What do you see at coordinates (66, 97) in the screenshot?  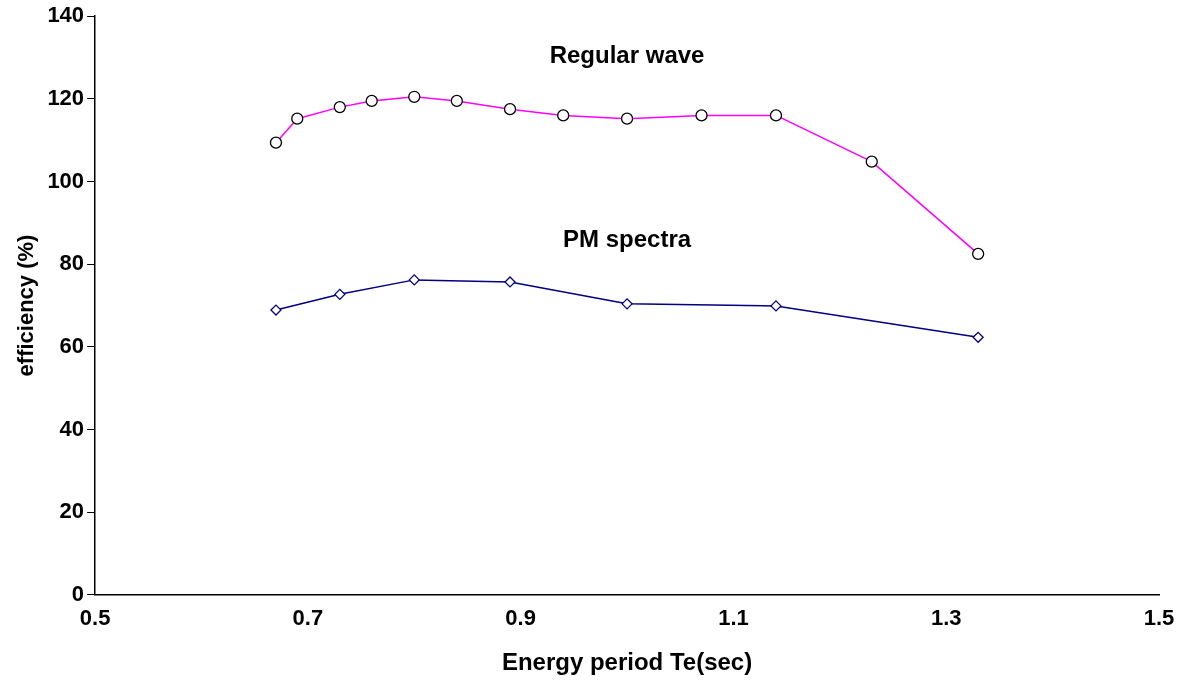 I see `y-tick-label: 120` at bounding box center [66, 97].